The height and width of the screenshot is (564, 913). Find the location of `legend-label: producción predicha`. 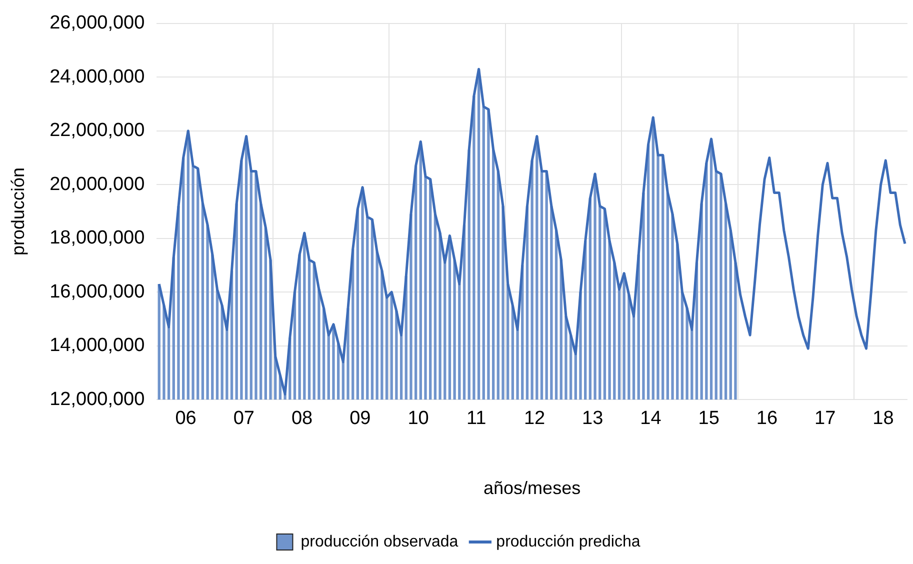

legend-label: producción predicha is located at coordinates (568, 541).